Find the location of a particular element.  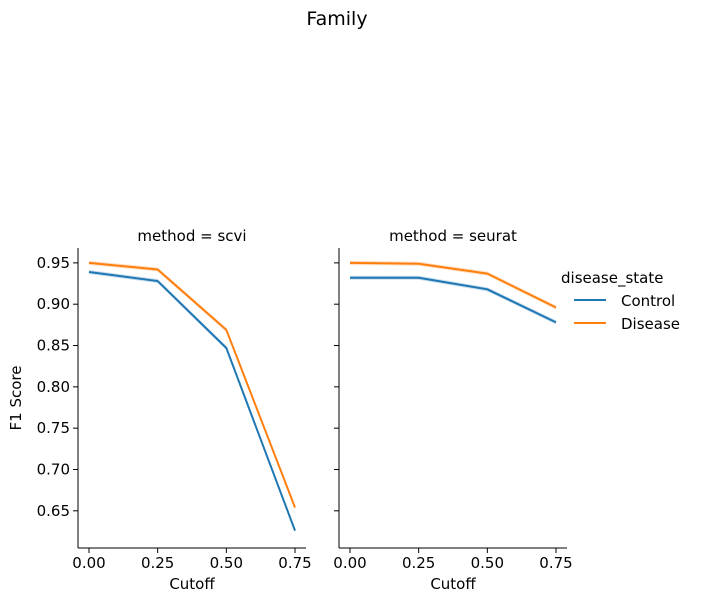

figure-title: Family is located at coordinates (336, 19).